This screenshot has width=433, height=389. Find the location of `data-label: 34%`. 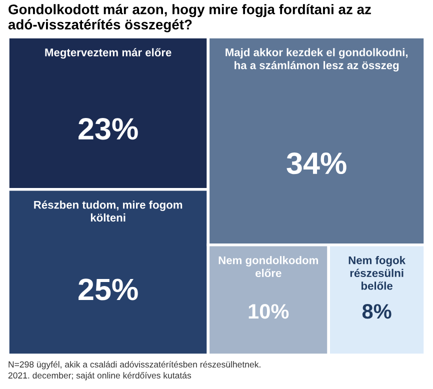

data-label: 34% is located at coordinates (316, 163).